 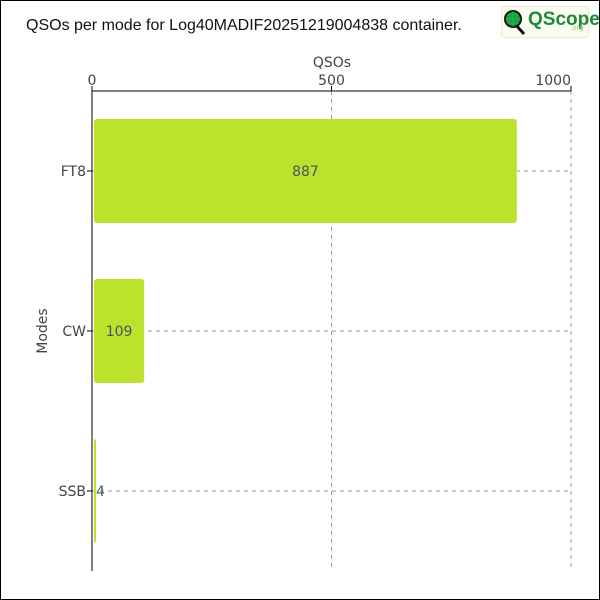 What do you see at coordinates (577, 28) in the screenshot?
I see `logo-suffix: .org` at bounding box center [577, 28].